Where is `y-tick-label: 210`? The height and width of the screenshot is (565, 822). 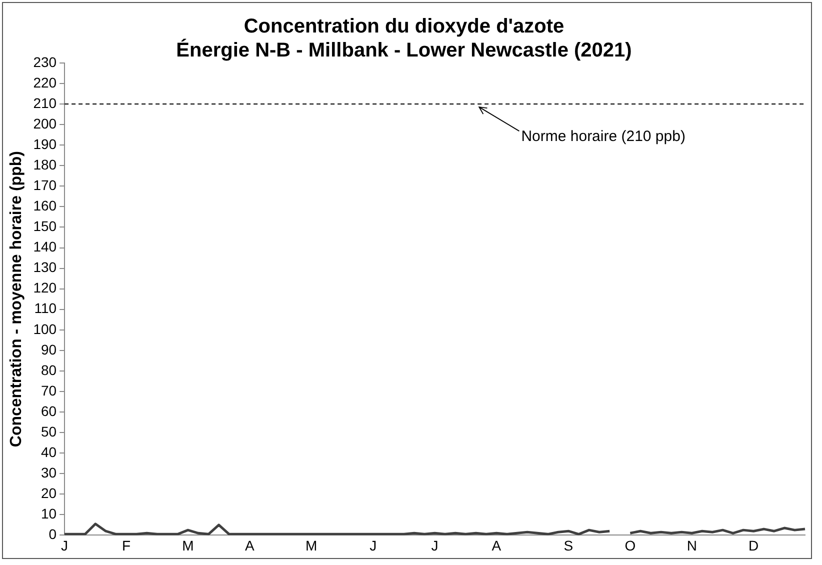
y-tick-label: 210 is located at coordinates (45, 102).